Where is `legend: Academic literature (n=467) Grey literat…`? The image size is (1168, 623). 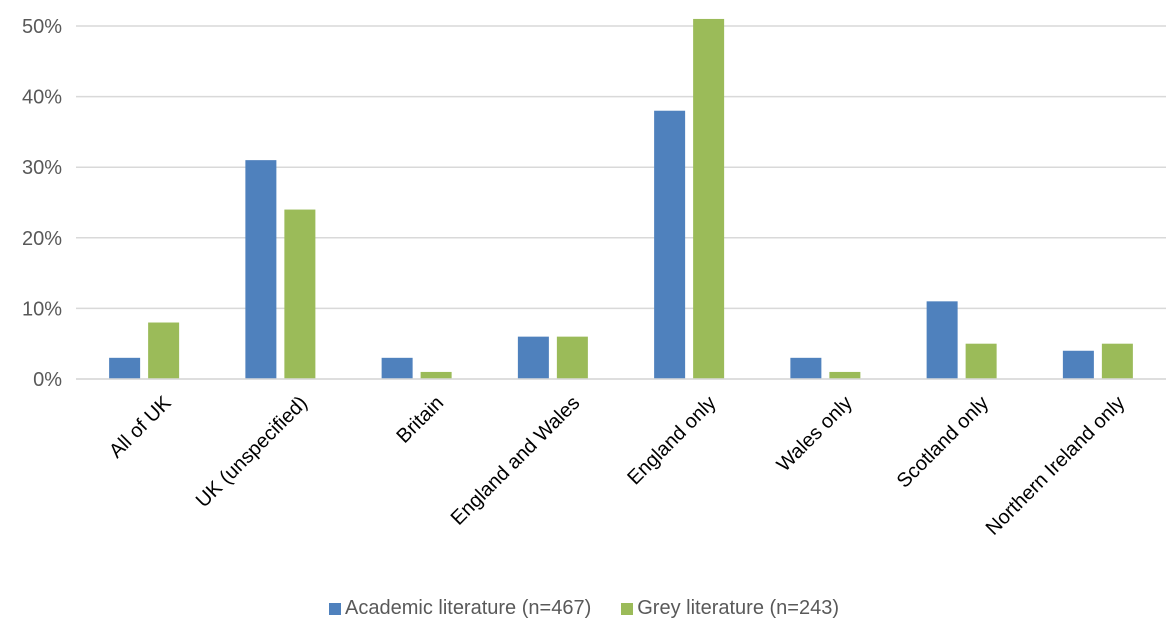 legend: Academic literature (n=467) Grey literat… is located at coordinates (584, 608).